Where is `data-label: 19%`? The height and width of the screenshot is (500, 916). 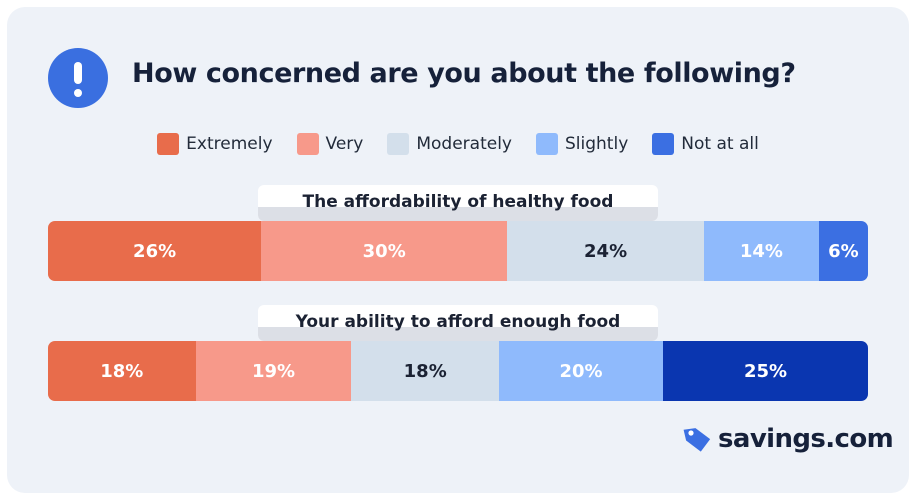
data-label: 19% is located at coordinates (273, 371).